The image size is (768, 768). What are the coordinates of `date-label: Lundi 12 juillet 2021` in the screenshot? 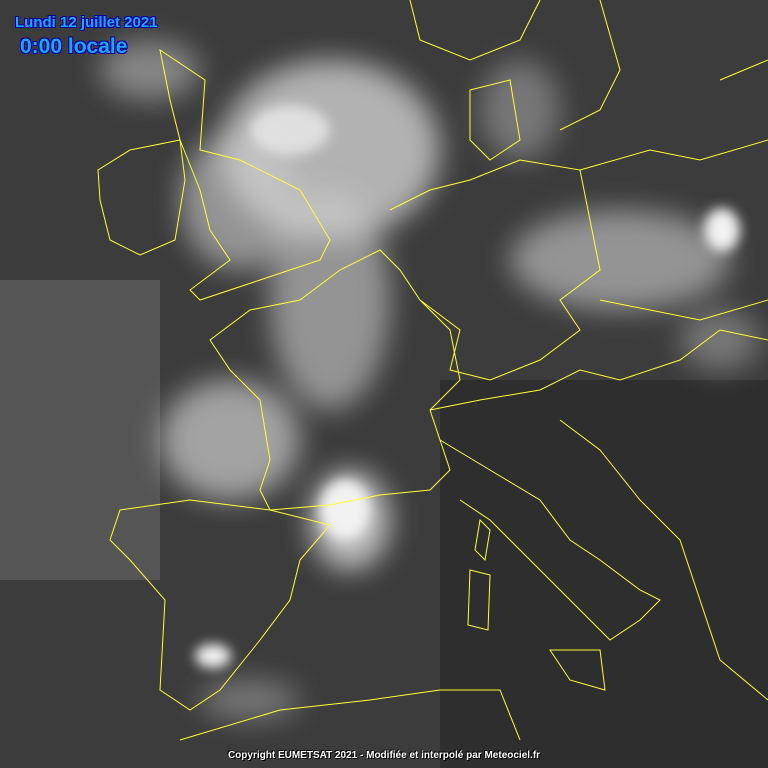 It's located at (86, 22).